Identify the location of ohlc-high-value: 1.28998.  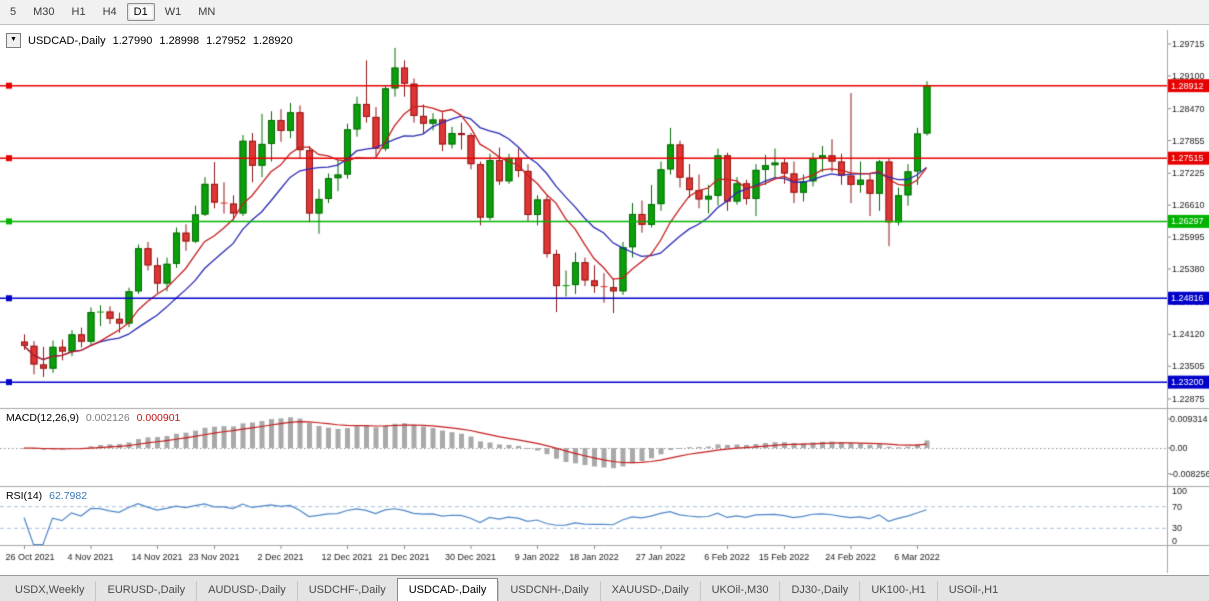
(179, 40).